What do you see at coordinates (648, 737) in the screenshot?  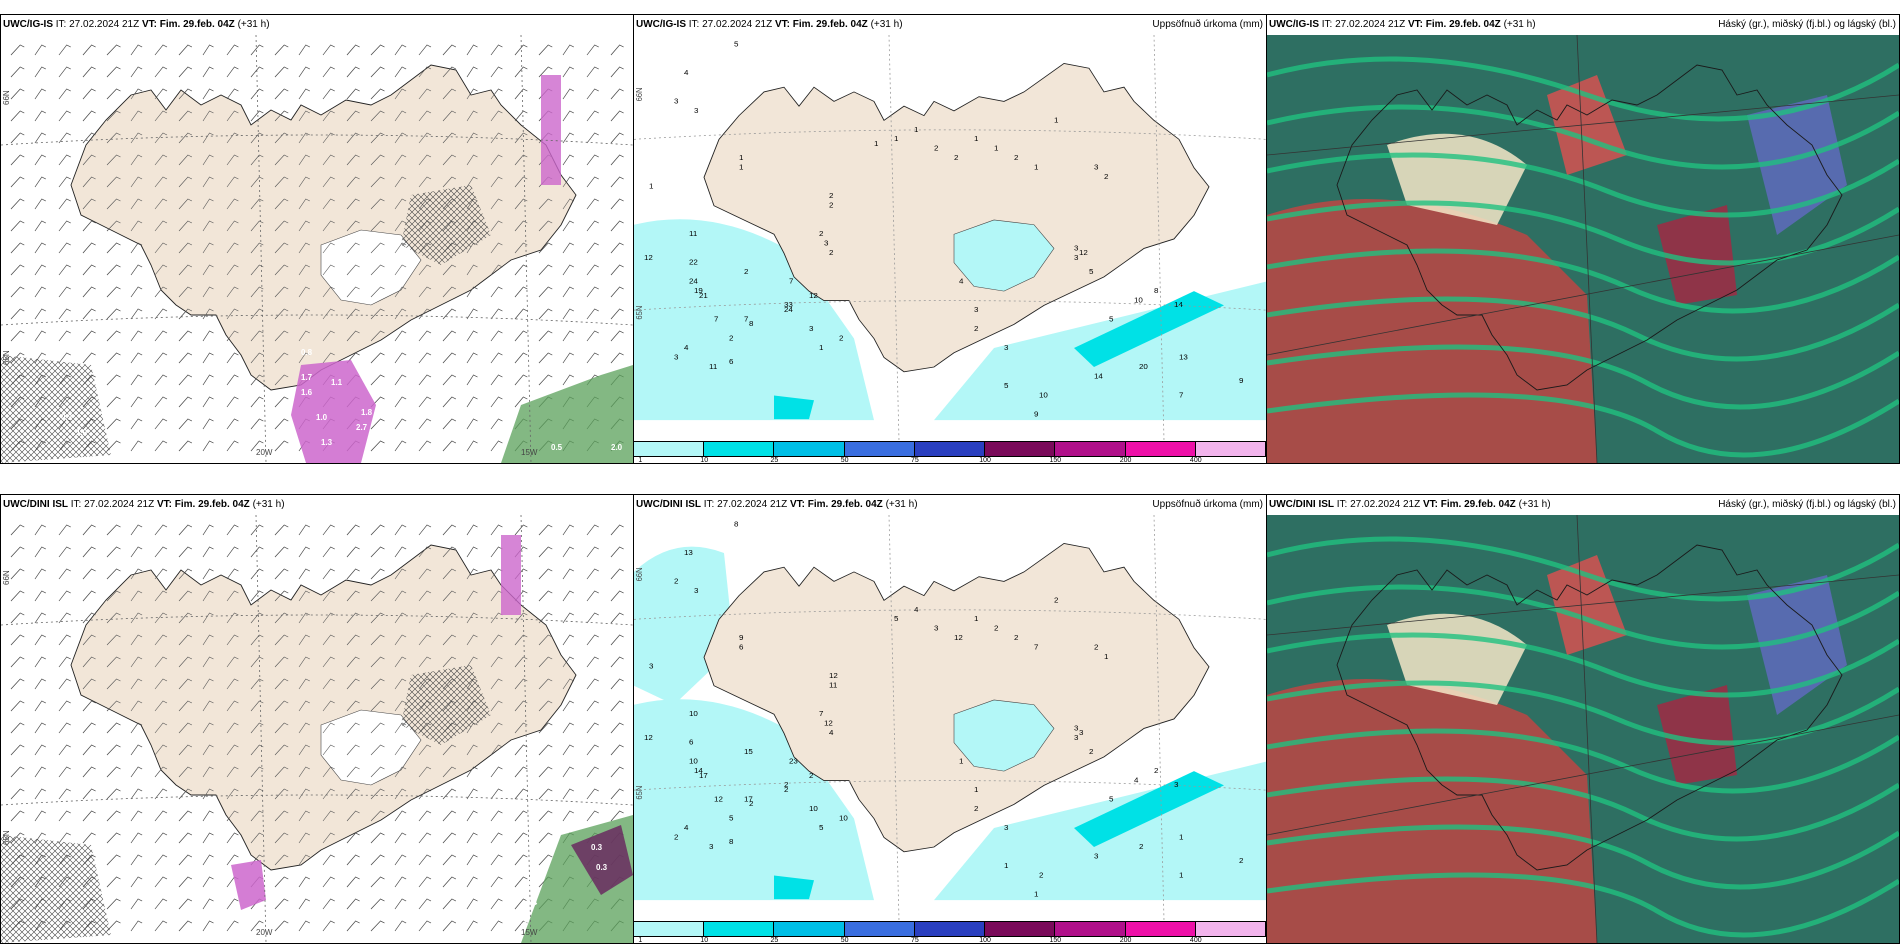 I see `precip-amount-label: 12` at bounding box center [648, 737].